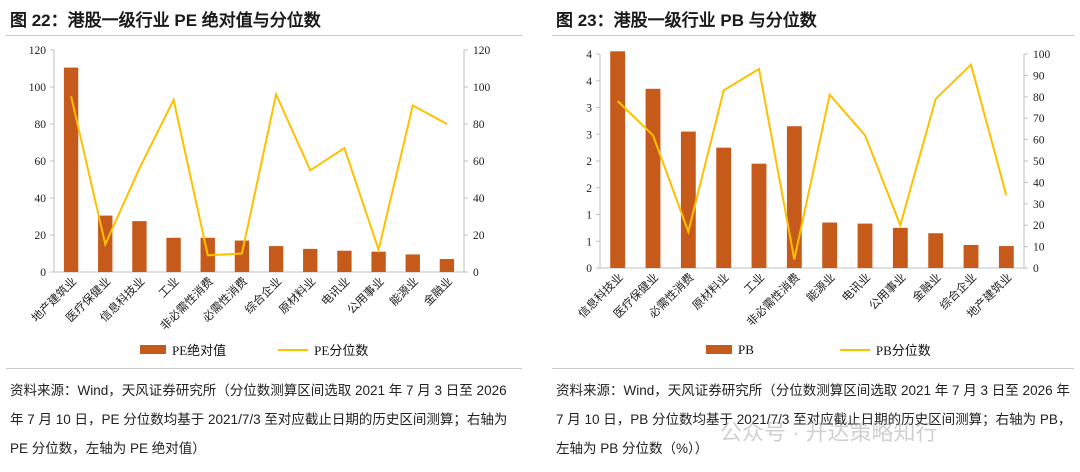 Image resolution: width=1080 pixels, height=472 pixels. Describe the element at coordinates (153, 349) in the screenshot. I see `left-legend-bar-swatch` at that location.